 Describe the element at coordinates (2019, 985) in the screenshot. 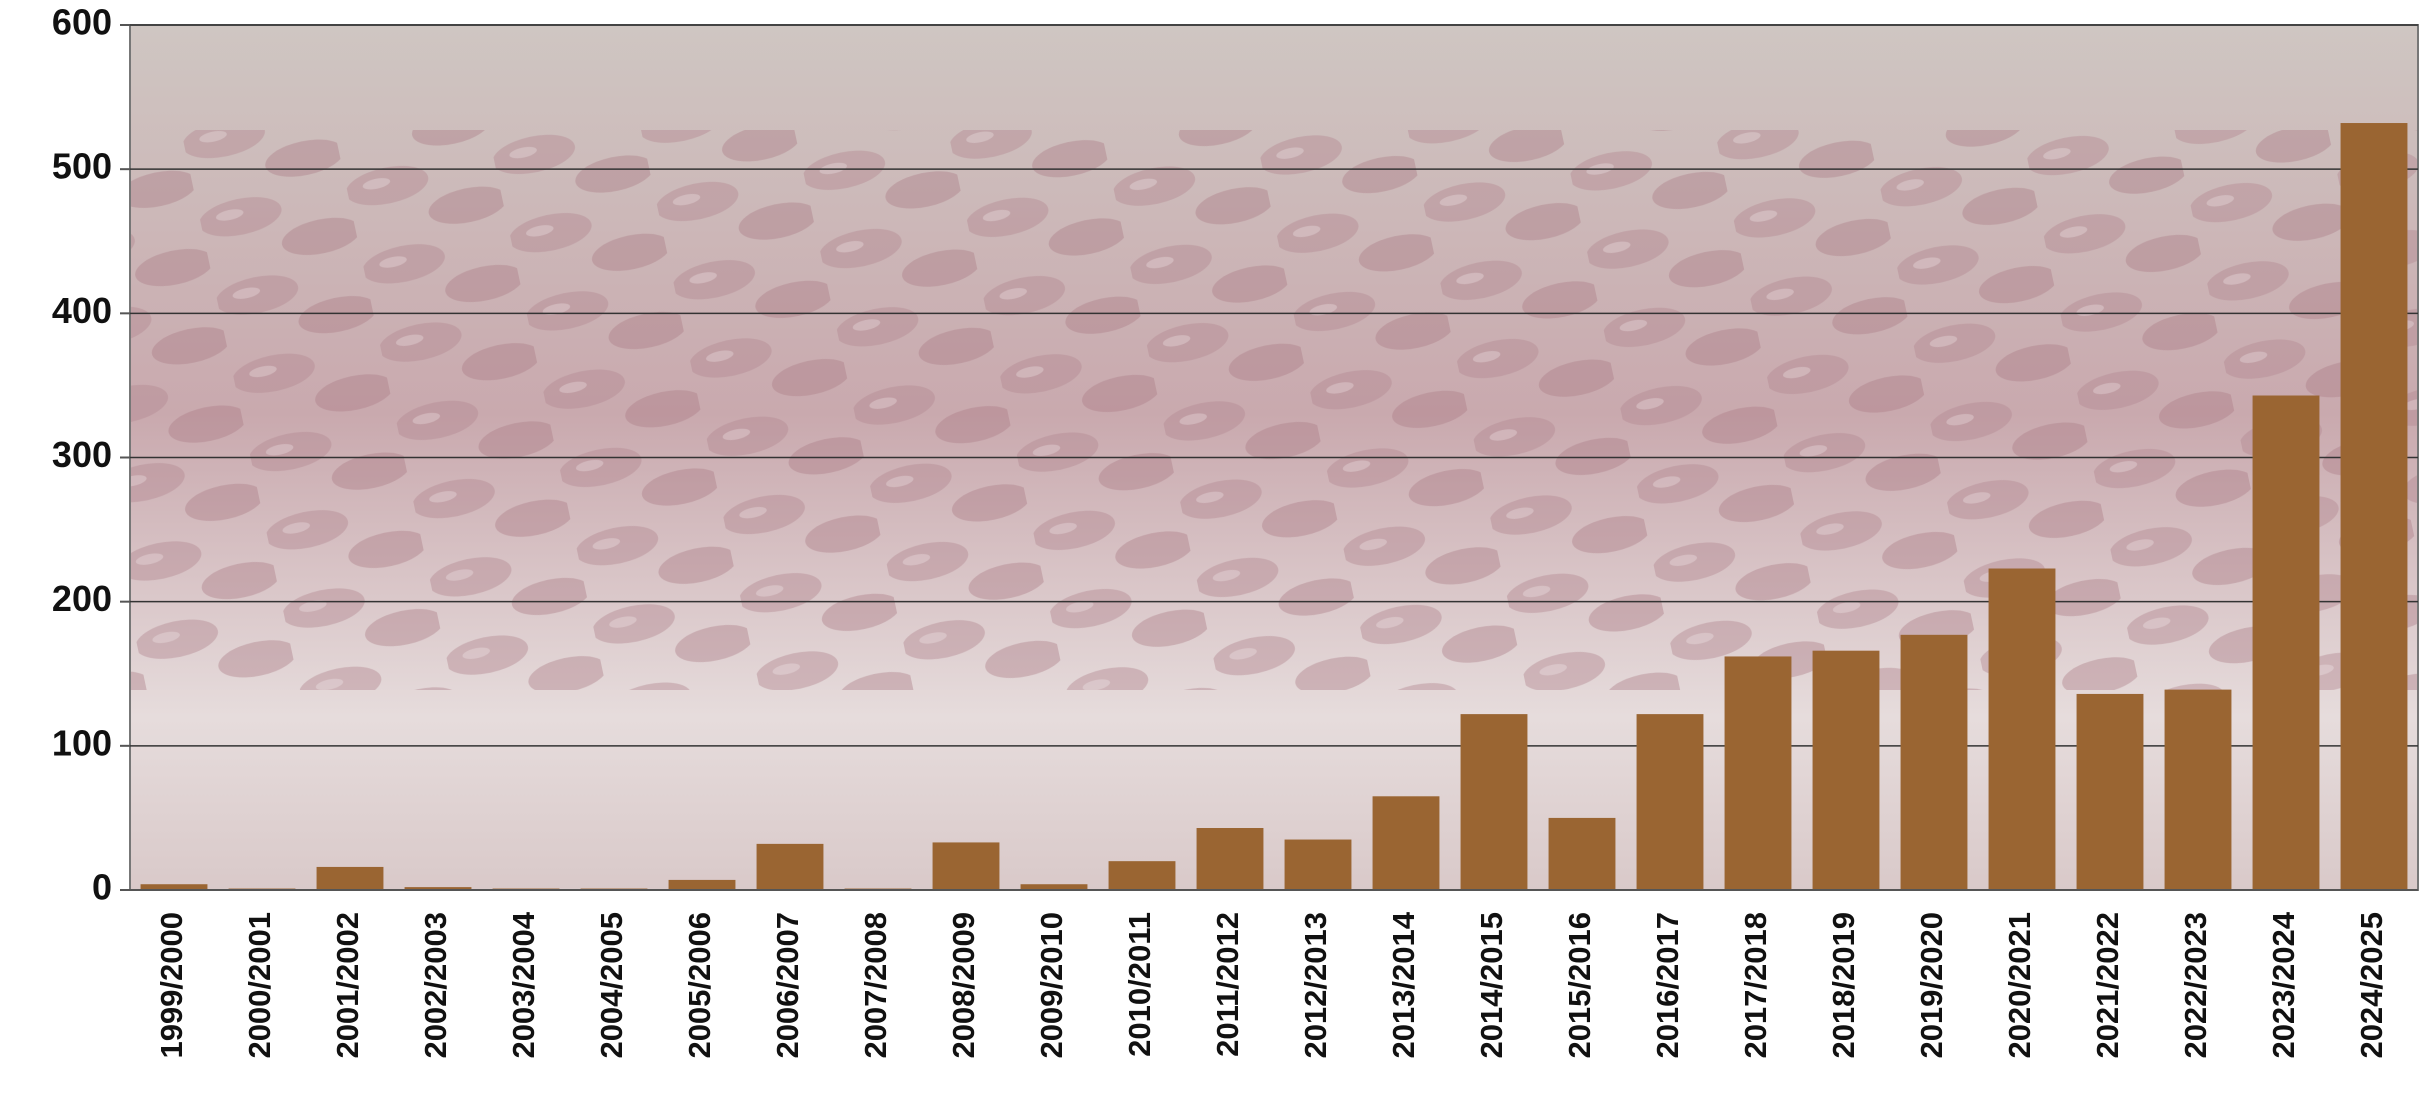

I see `x-tick-label: 2020/2021` at that location.